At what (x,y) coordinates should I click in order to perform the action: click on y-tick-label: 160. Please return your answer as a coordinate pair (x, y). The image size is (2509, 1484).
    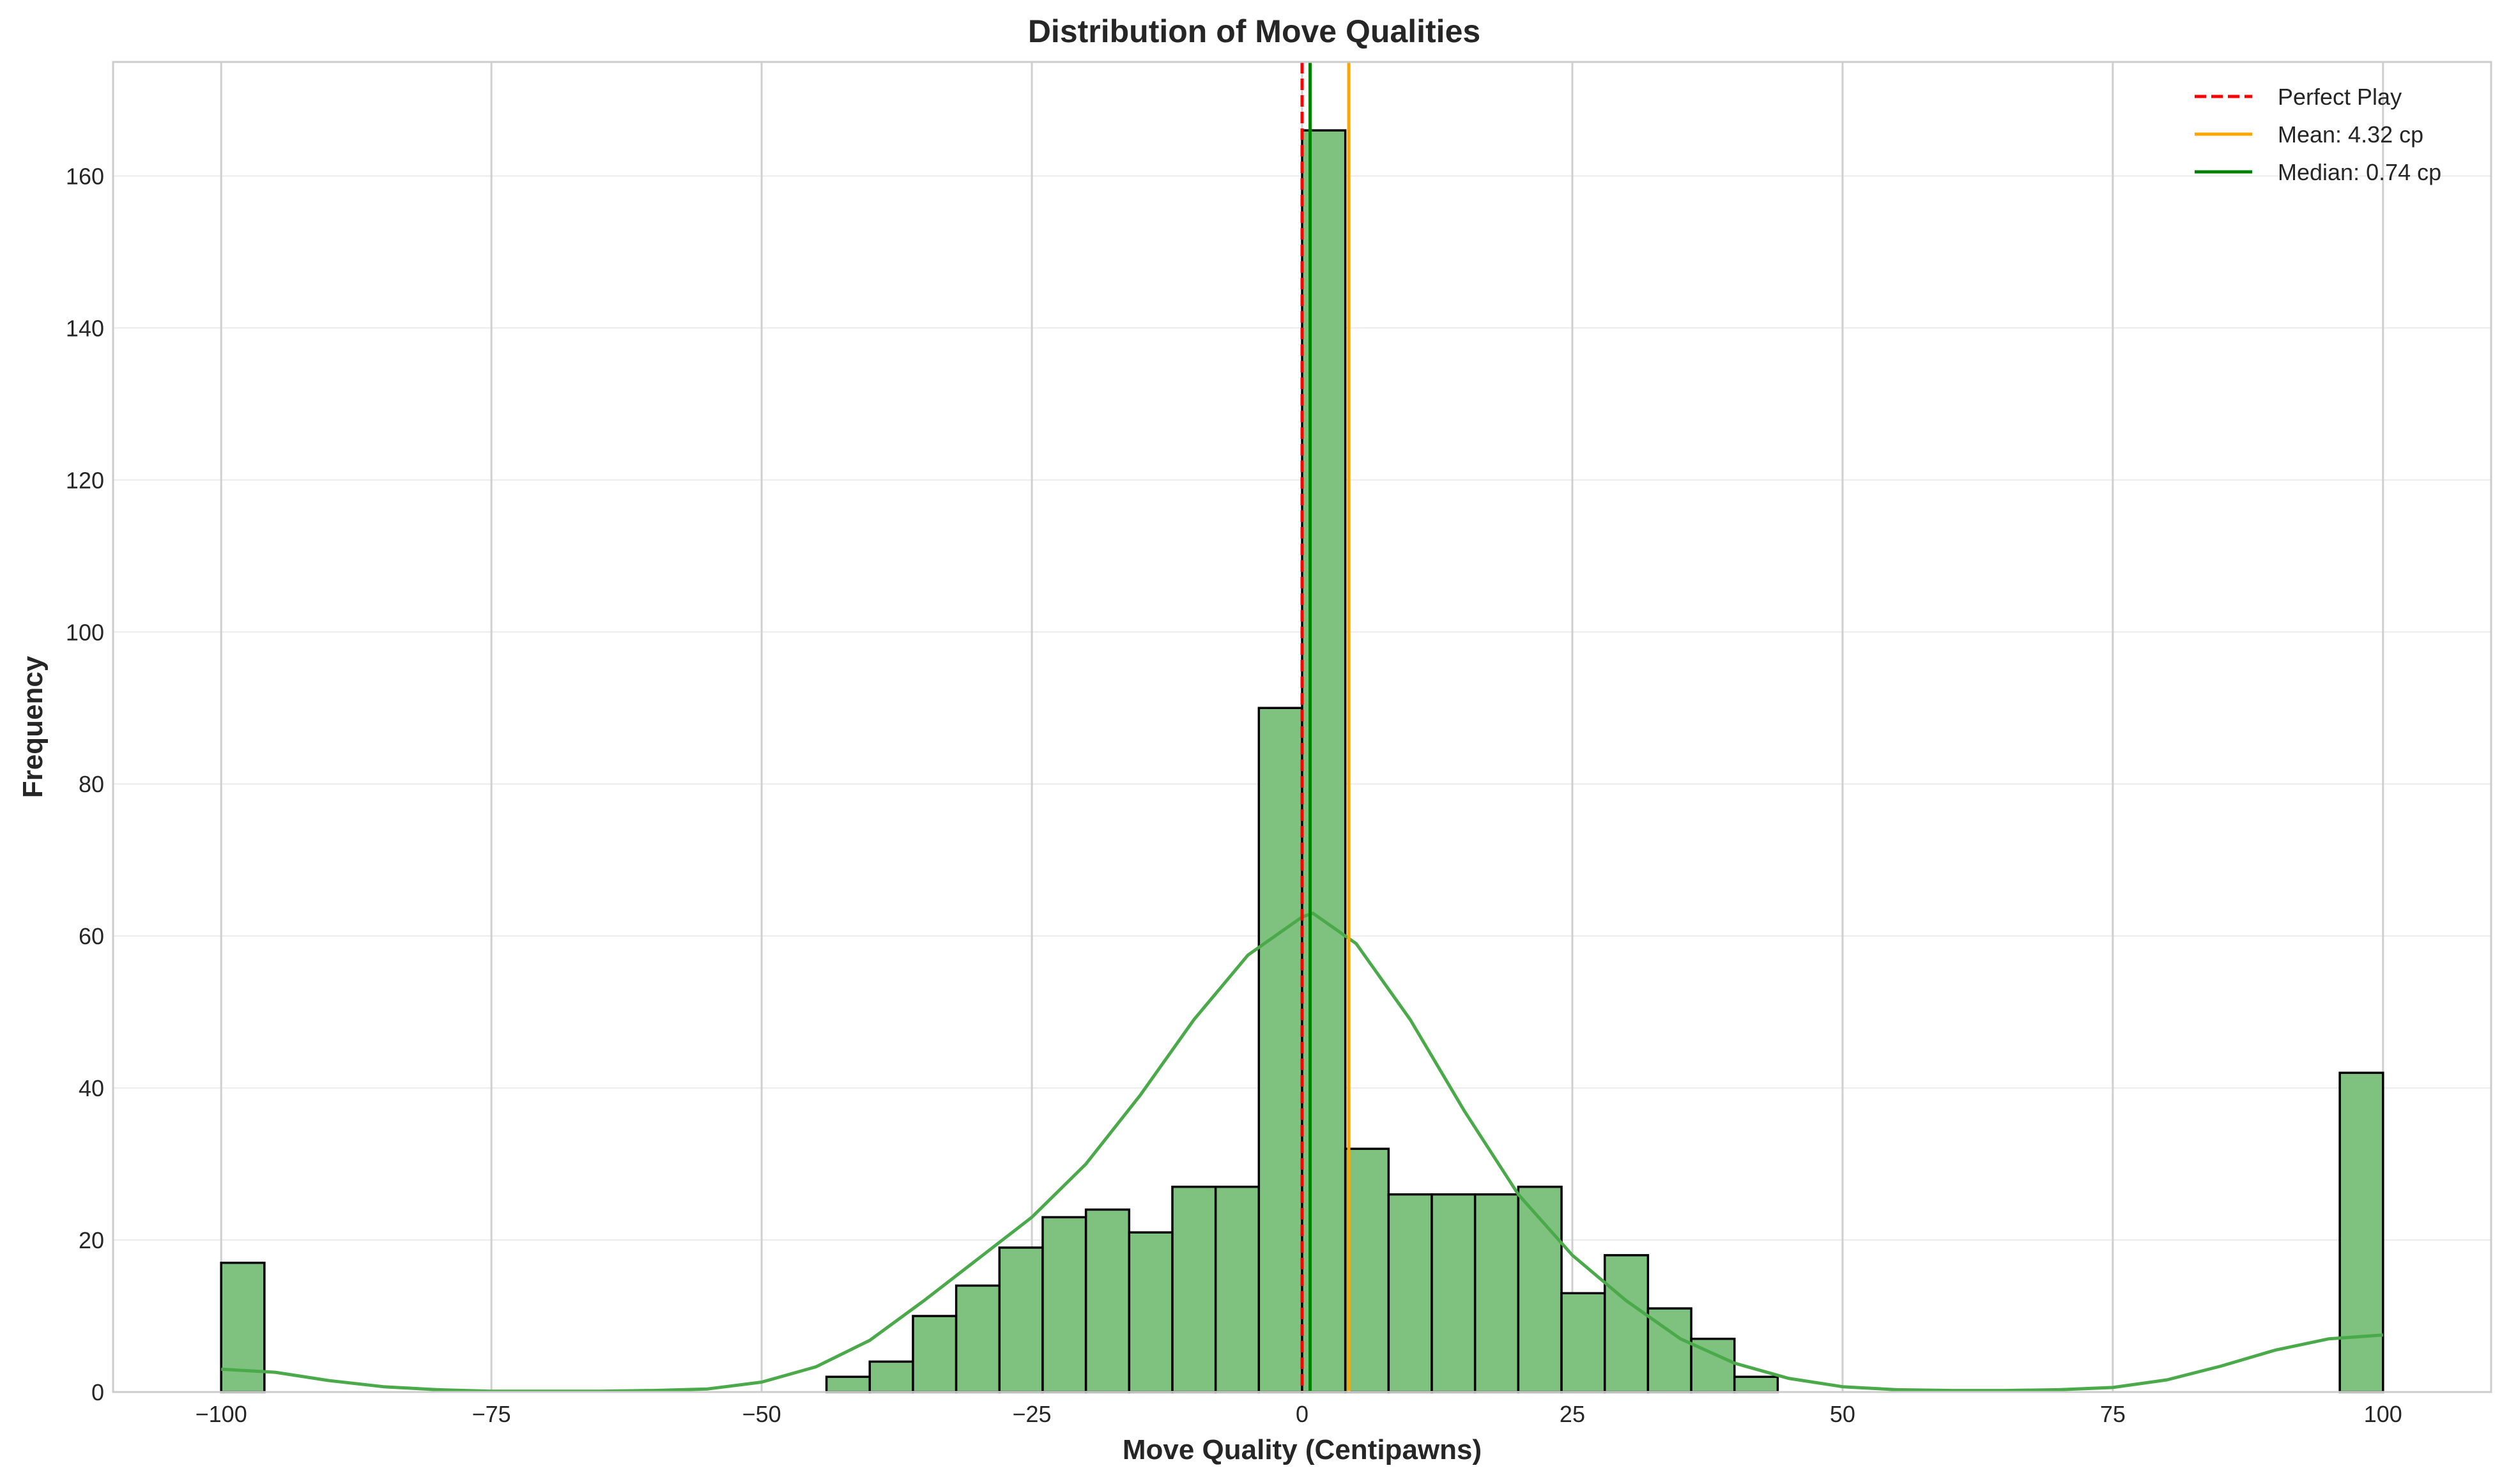
    Looking at the image, I should click on (85, 176).